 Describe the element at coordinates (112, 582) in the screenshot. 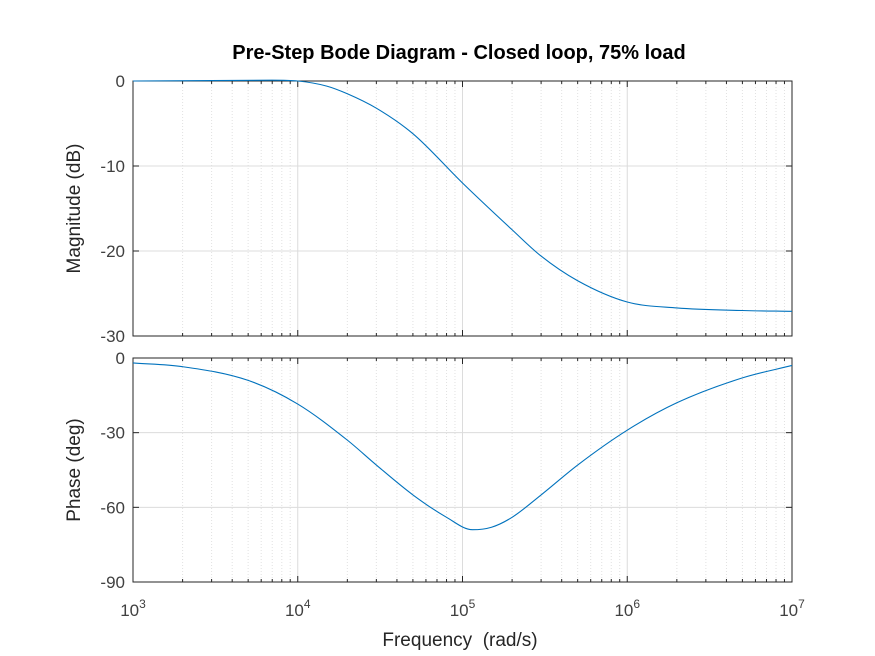

I see `y-tick-label: -90` at that location.